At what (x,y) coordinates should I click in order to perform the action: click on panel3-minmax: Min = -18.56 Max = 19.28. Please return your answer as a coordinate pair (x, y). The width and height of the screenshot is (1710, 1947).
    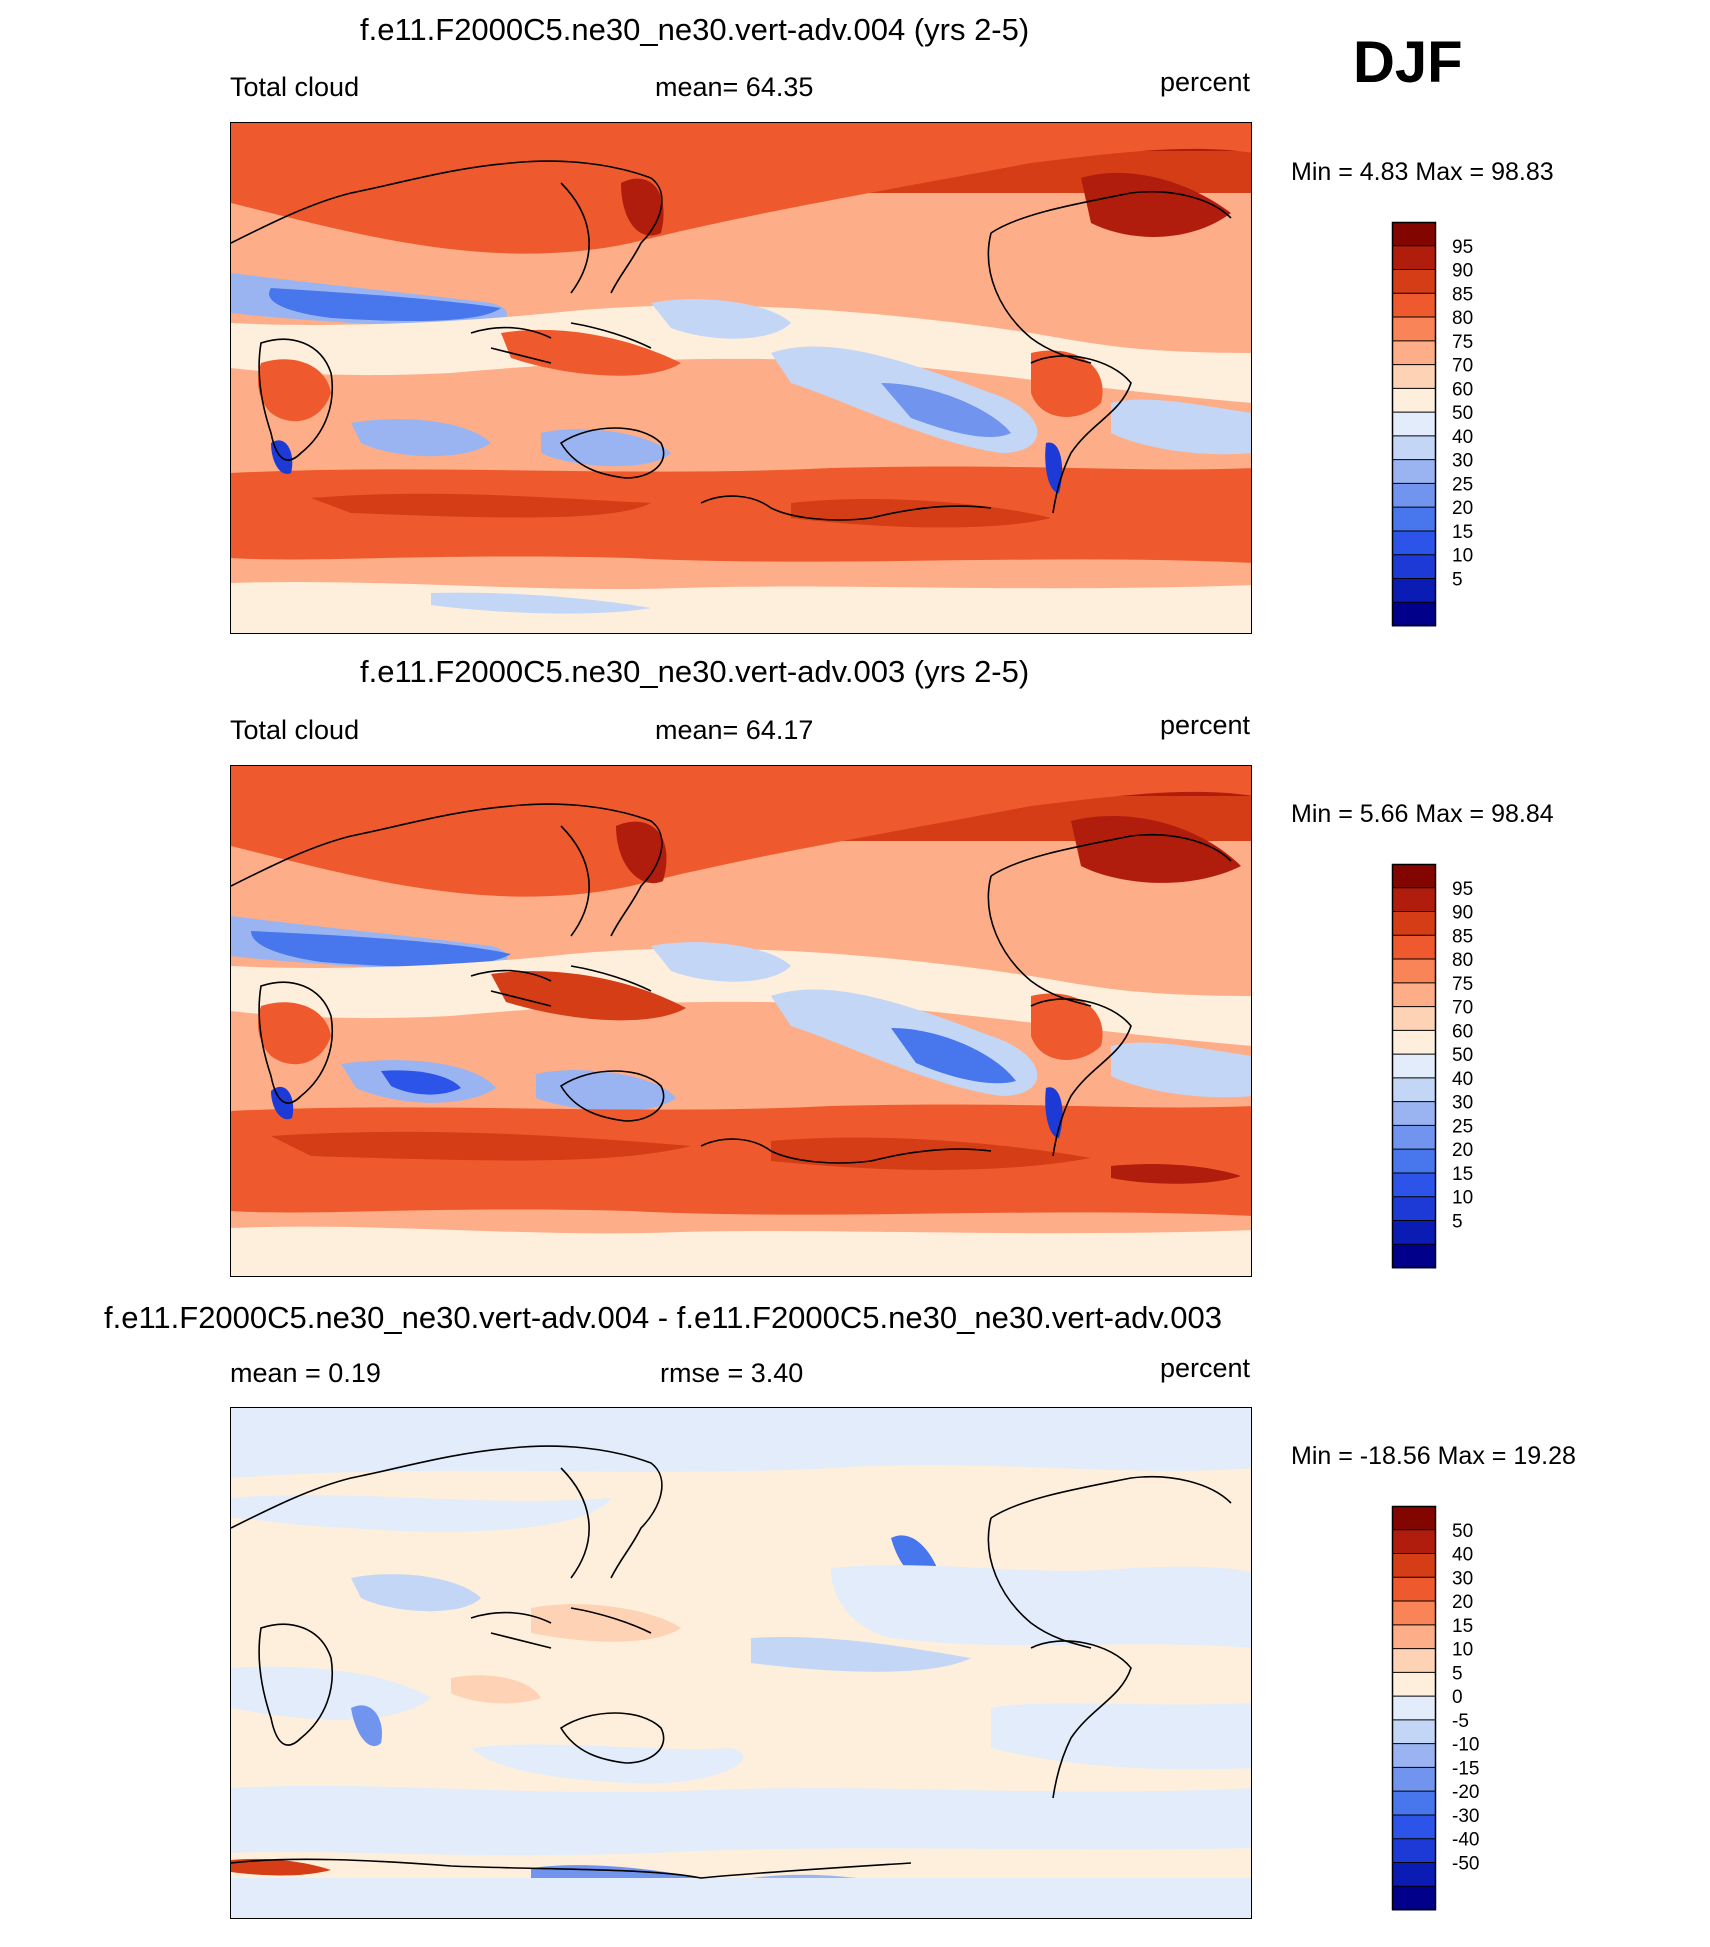
    Looking at the image, I should click on (1433, 1456).